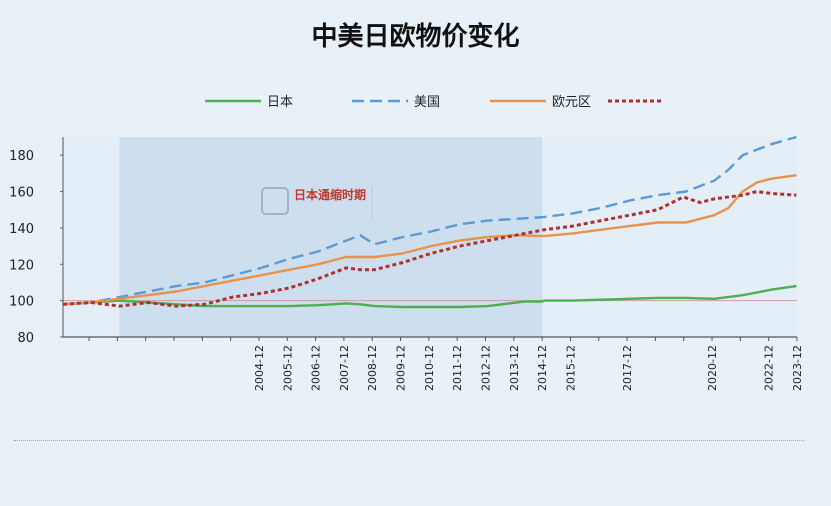 This screenshot has width=831, height=506. What do you see at coordinates (769, 368) in the screenshot?
I see `x-tick-label: 2022-12` at bounding box center [769, 368].